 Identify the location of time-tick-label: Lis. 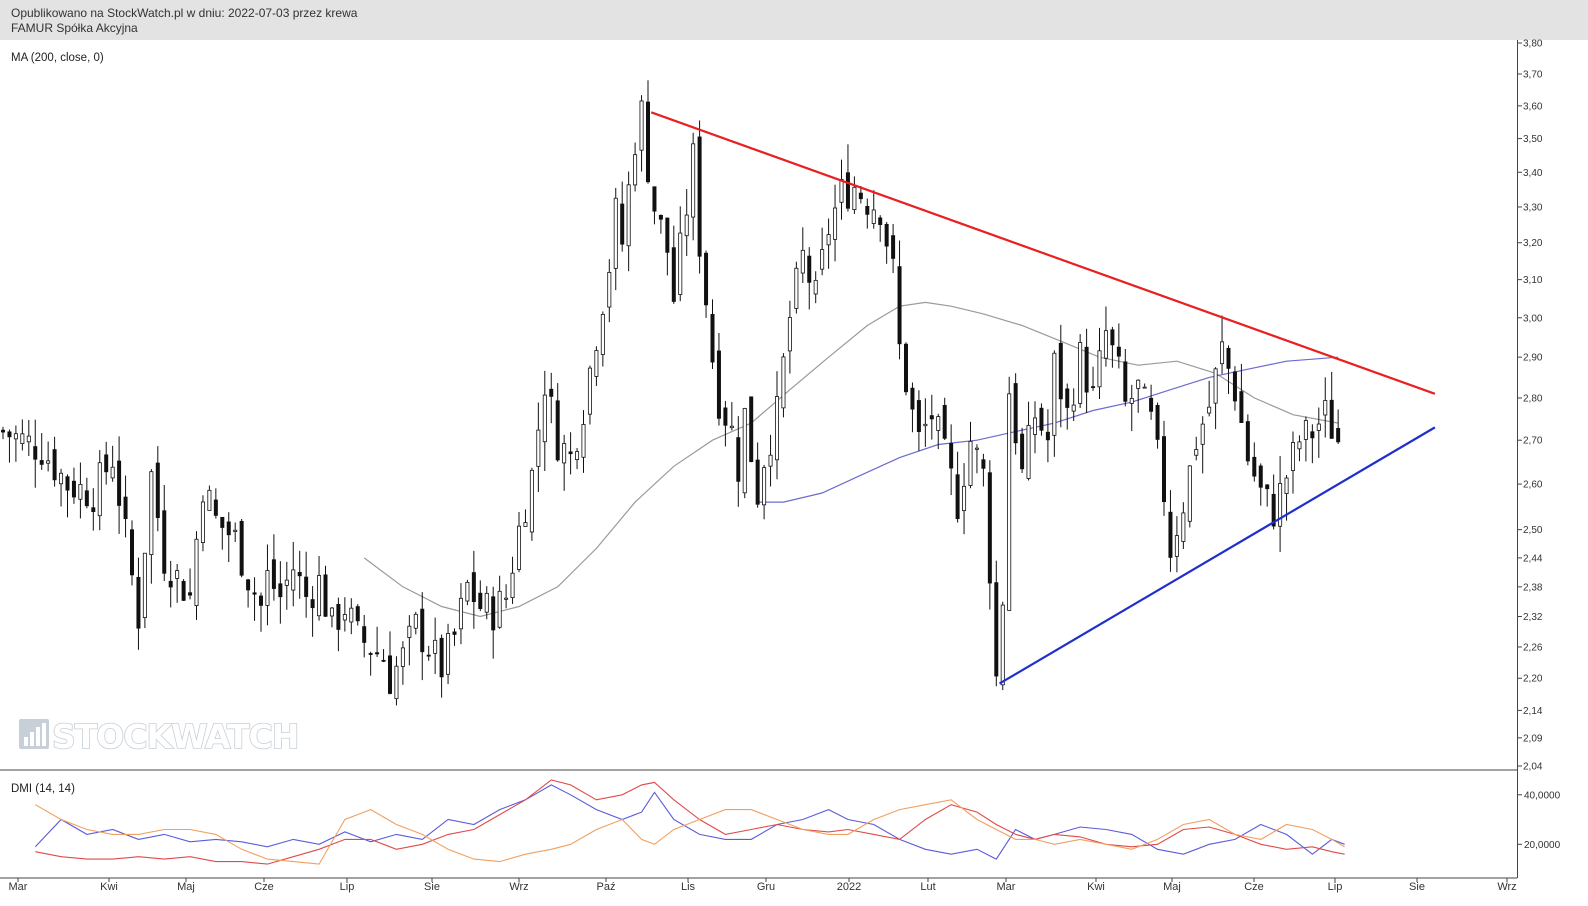
(688, 887).